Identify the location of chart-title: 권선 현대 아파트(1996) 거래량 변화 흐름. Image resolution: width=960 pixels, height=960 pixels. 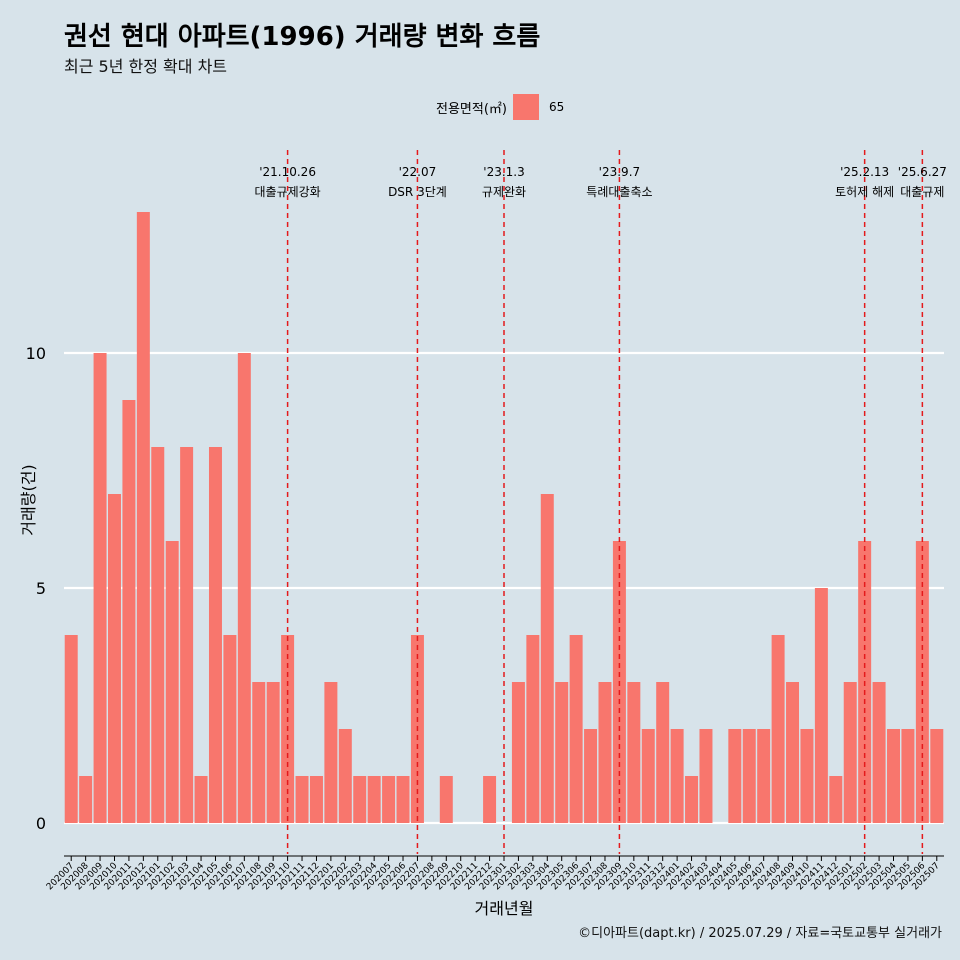
(302, 37).